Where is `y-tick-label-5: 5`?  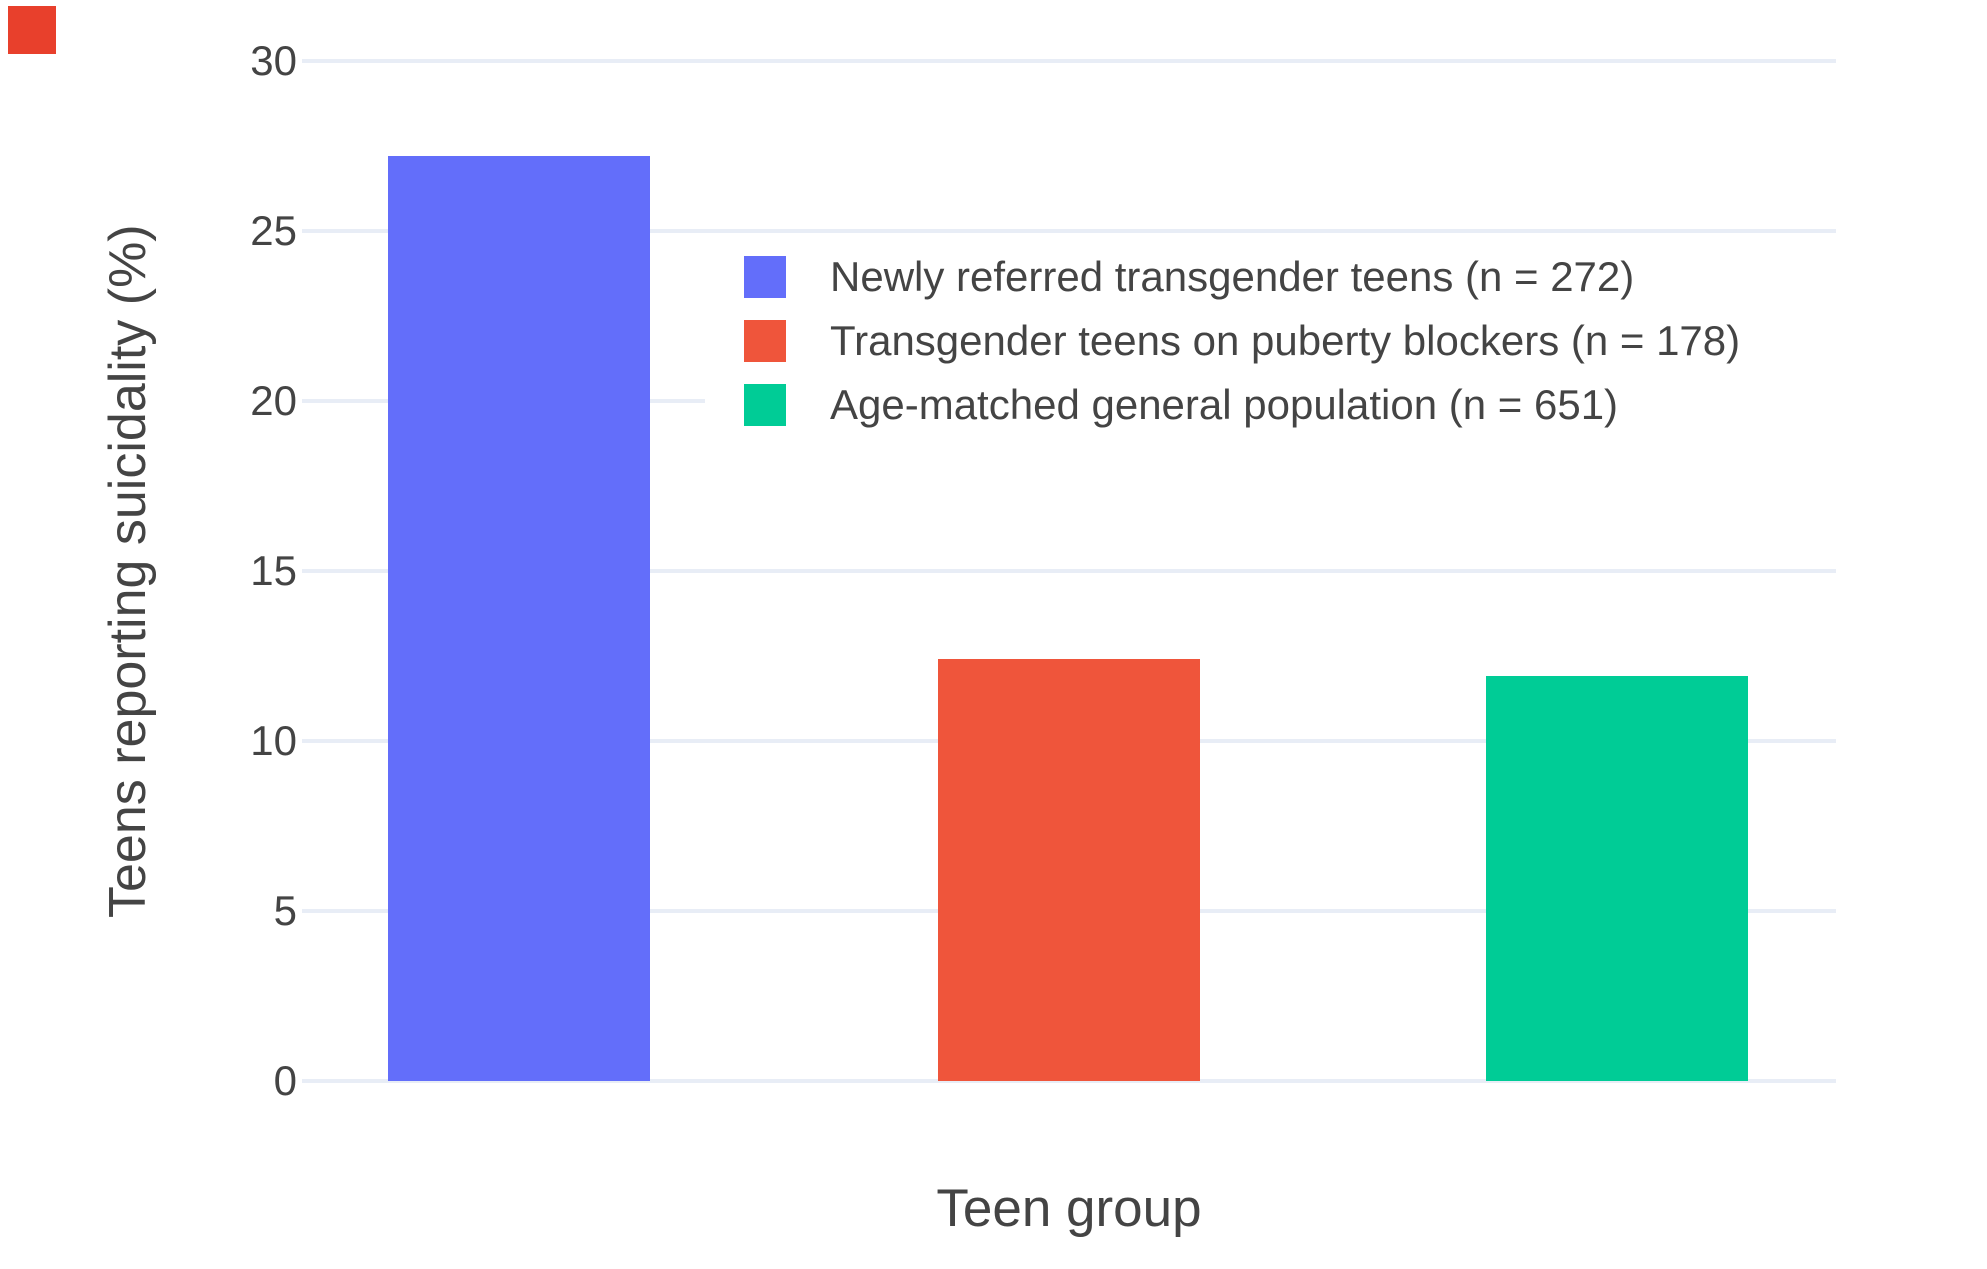 y-tick-label-5: 5 is located at coordinates (285, 910).